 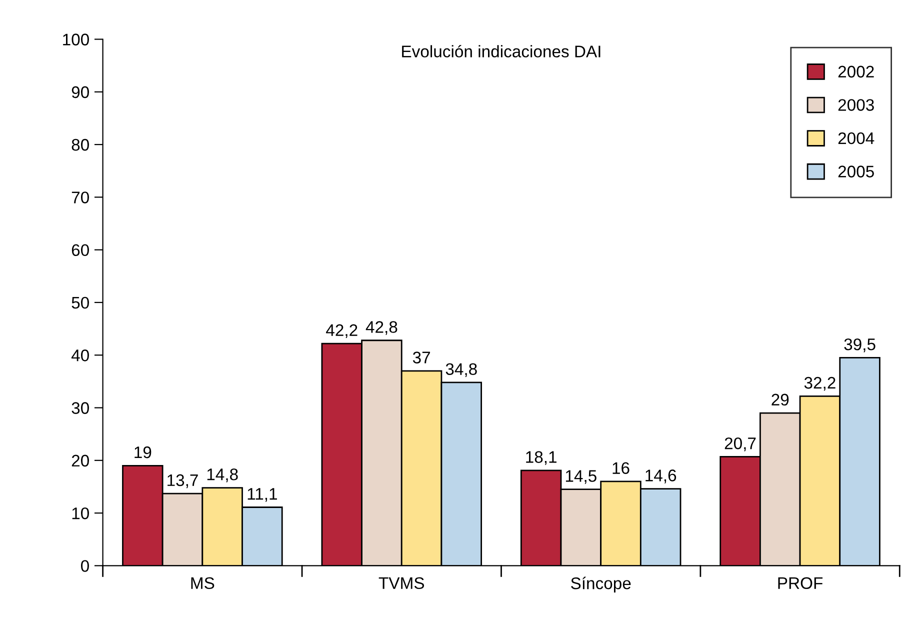 What do you see at coordinates (80, 356) in the screenshot?
I see `y-tick-label: 40` at bounding box center [80, 356].